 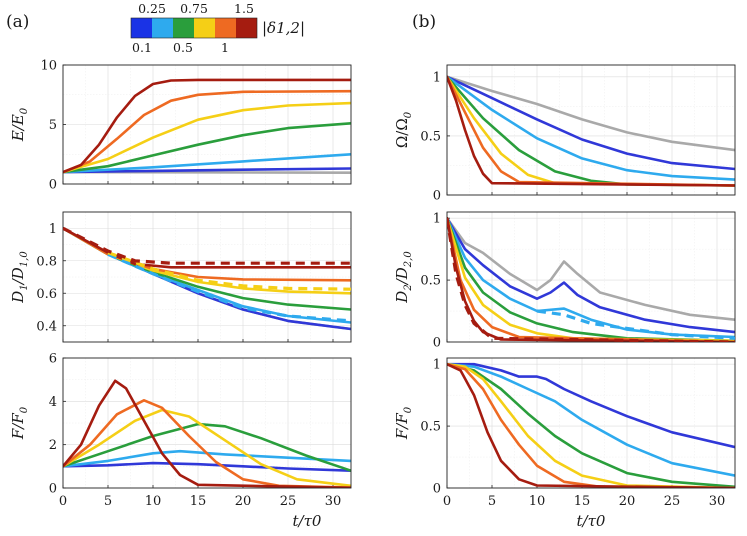 I want to click on series-Fb-1.5, so click(x=591, y=425).